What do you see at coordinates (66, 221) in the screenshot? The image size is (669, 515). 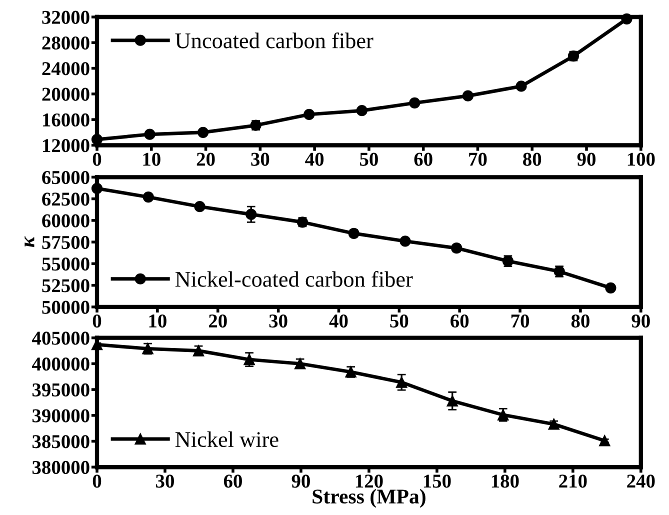 I see `y-tick-label: 60000` at bounding box center [66, 221].